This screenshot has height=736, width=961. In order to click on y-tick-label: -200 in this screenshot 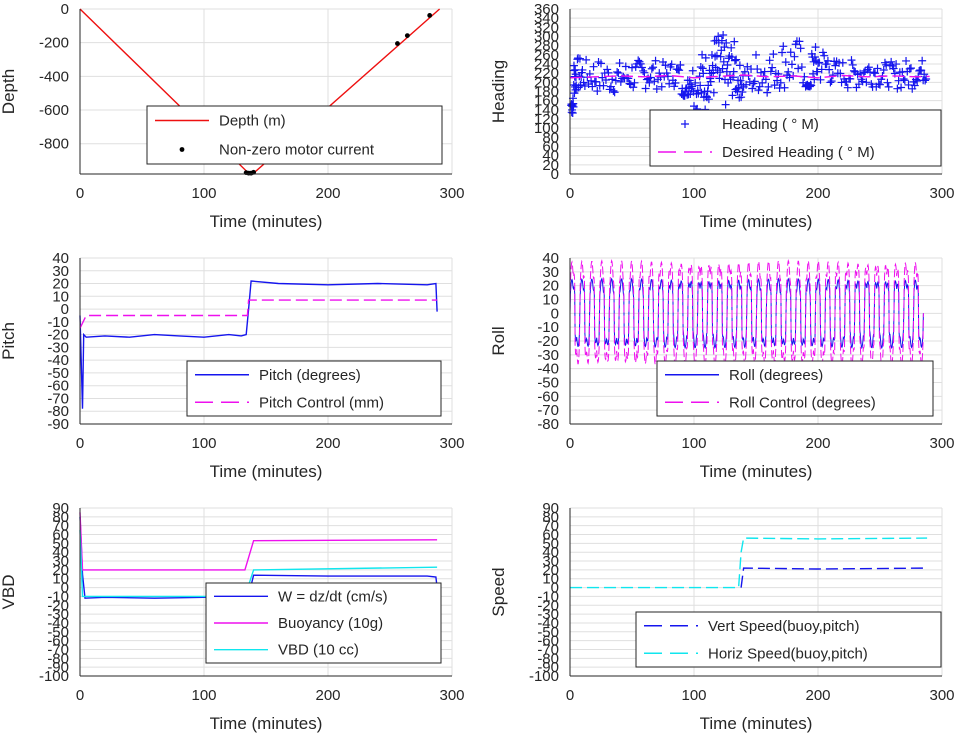, I will do `click(54, 43)`.